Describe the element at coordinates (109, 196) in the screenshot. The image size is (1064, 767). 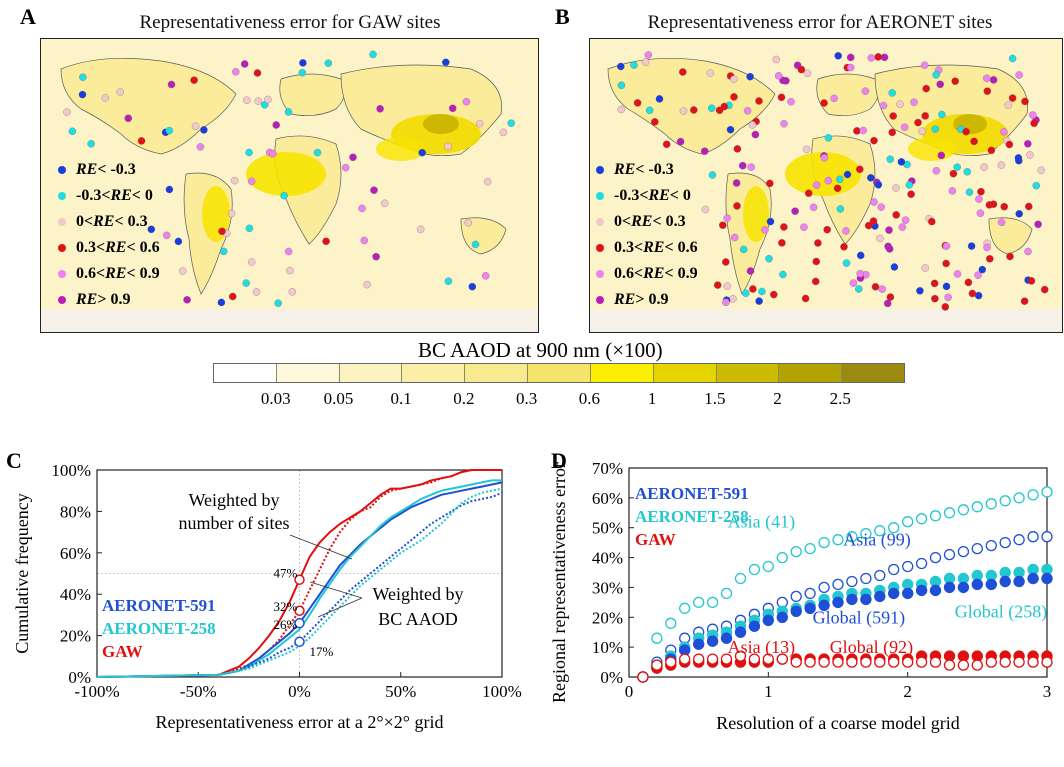
I see `legend-entry: -0.3<RE< 0` at that location.